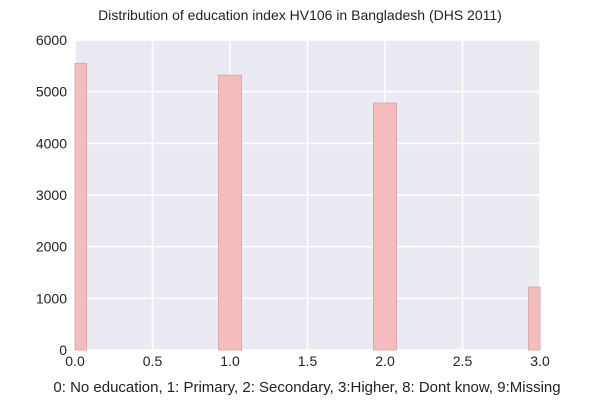 Image resolution: width=600 pixels, height=400 pixels. Describe the element at coordinates (230, 361) in the screenshot. I see `x-tick-label: 1.0` at that location.